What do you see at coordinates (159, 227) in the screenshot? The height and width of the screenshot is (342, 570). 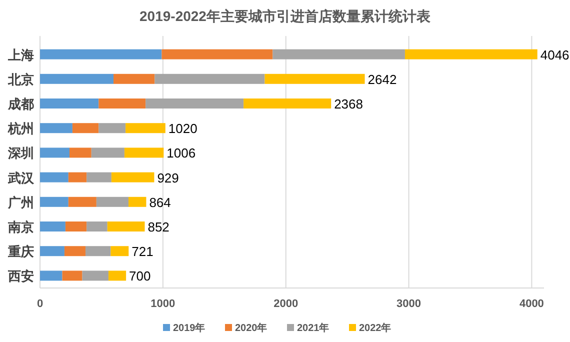 I see `total-label: 852` at bounding box center [159, 227].